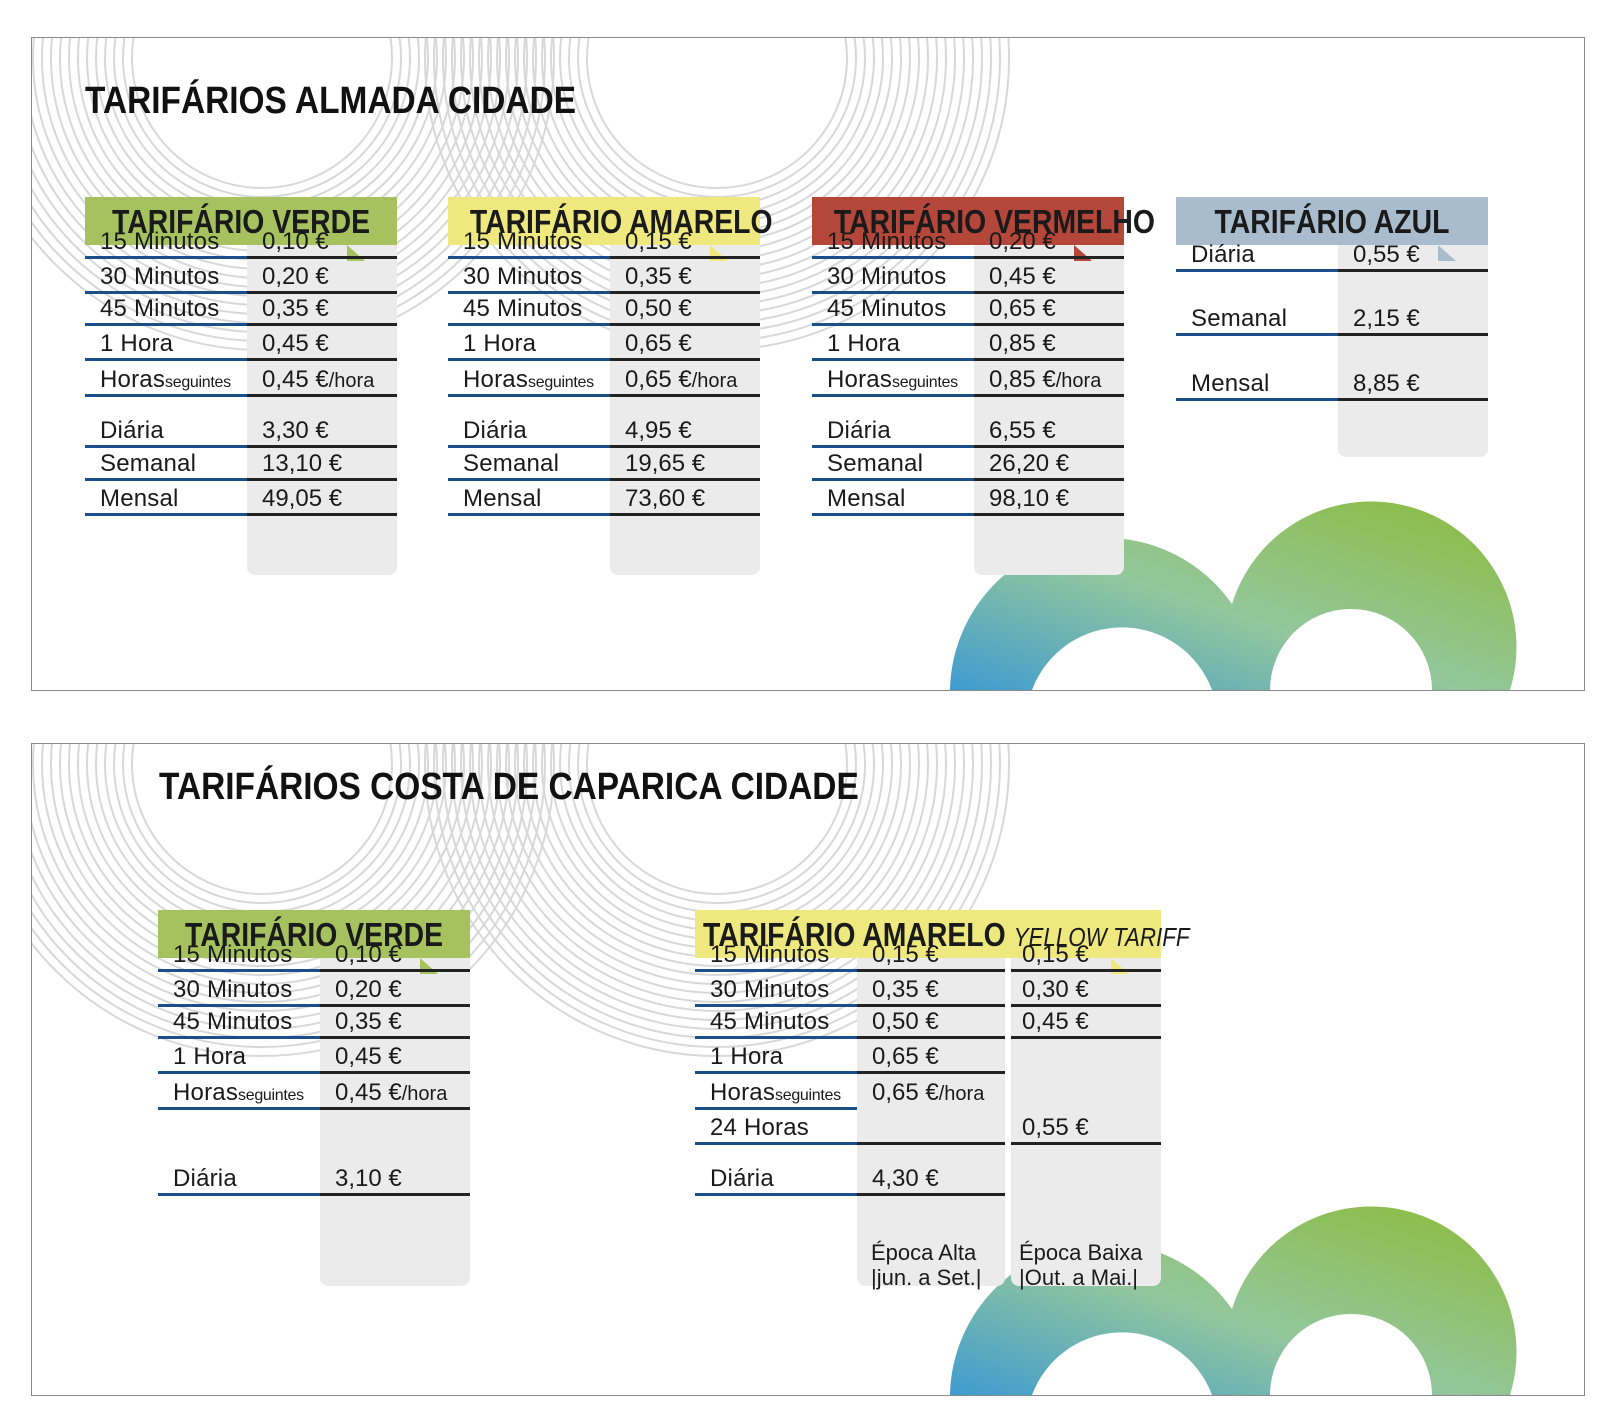 The image size is (1610, 1428). What do you see at coordinates (975, 381) in the screenshot?
I see `tariff-row: Horasseguintes 0,85 €/hora` at bounding box center [975, 381].